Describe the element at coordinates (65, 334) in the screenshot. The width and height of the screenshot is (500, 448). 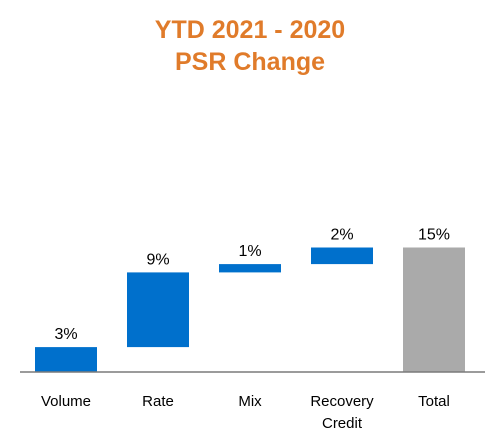
I see `data-label-0: 3%` at that location.